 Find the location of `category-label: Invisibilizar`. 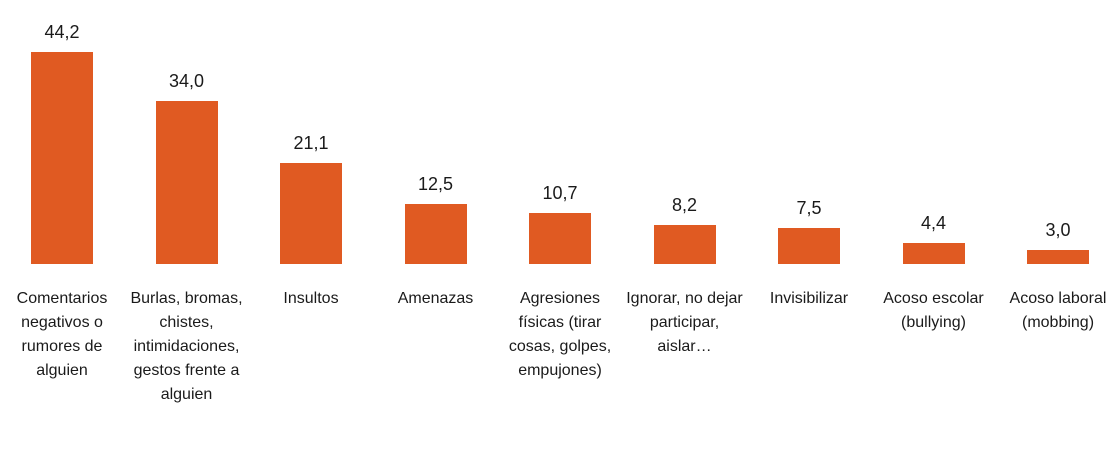

category-label: Invisibilizar is located at coordinates (809, 298).